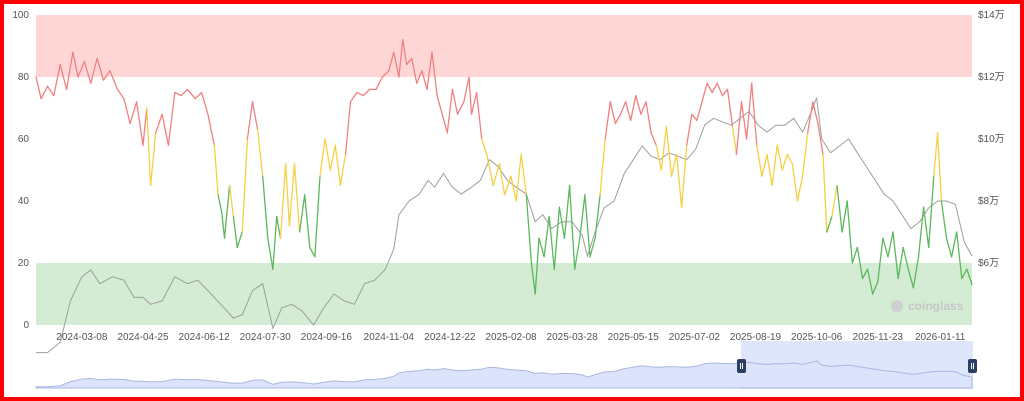  I want to click on y-right-tick-label: $8万, so click(988, 201).